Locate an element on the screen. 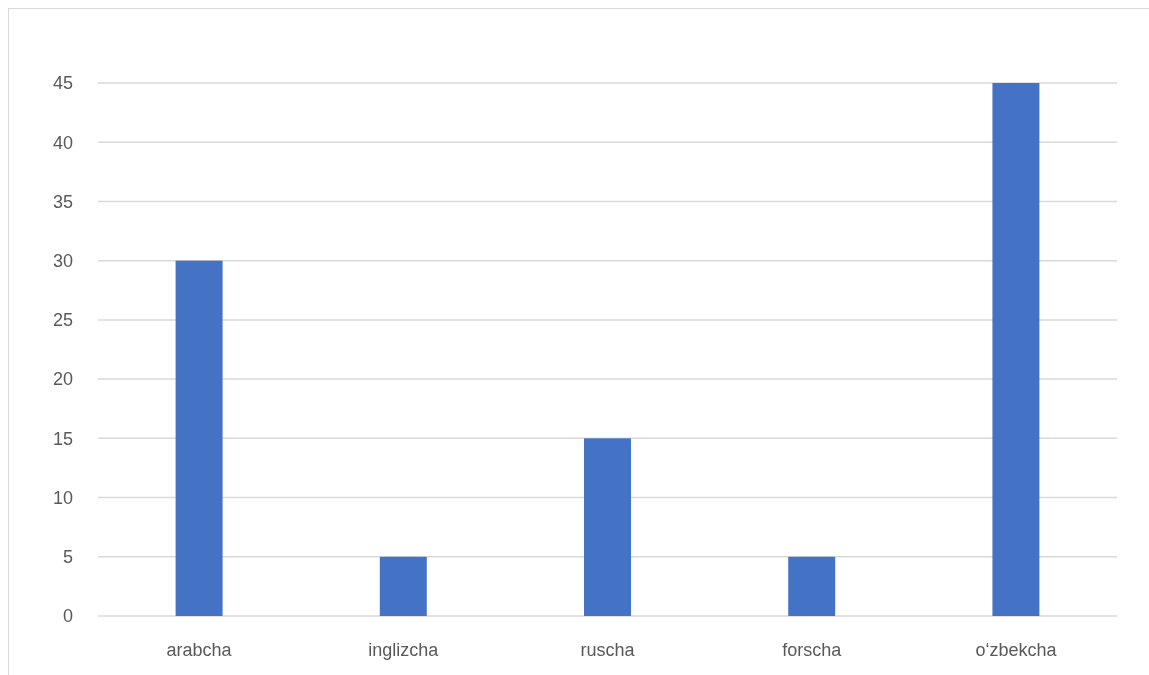  y-tick-label: 25 is located at coordinates (62, 320).